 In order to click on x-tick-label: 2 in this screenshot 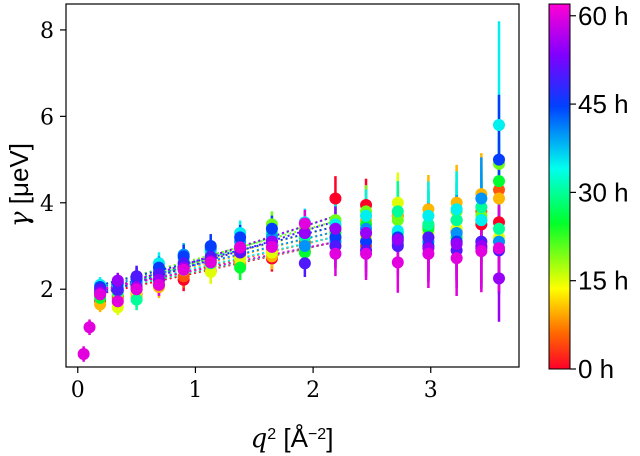, I will do `click(313, 390)`.